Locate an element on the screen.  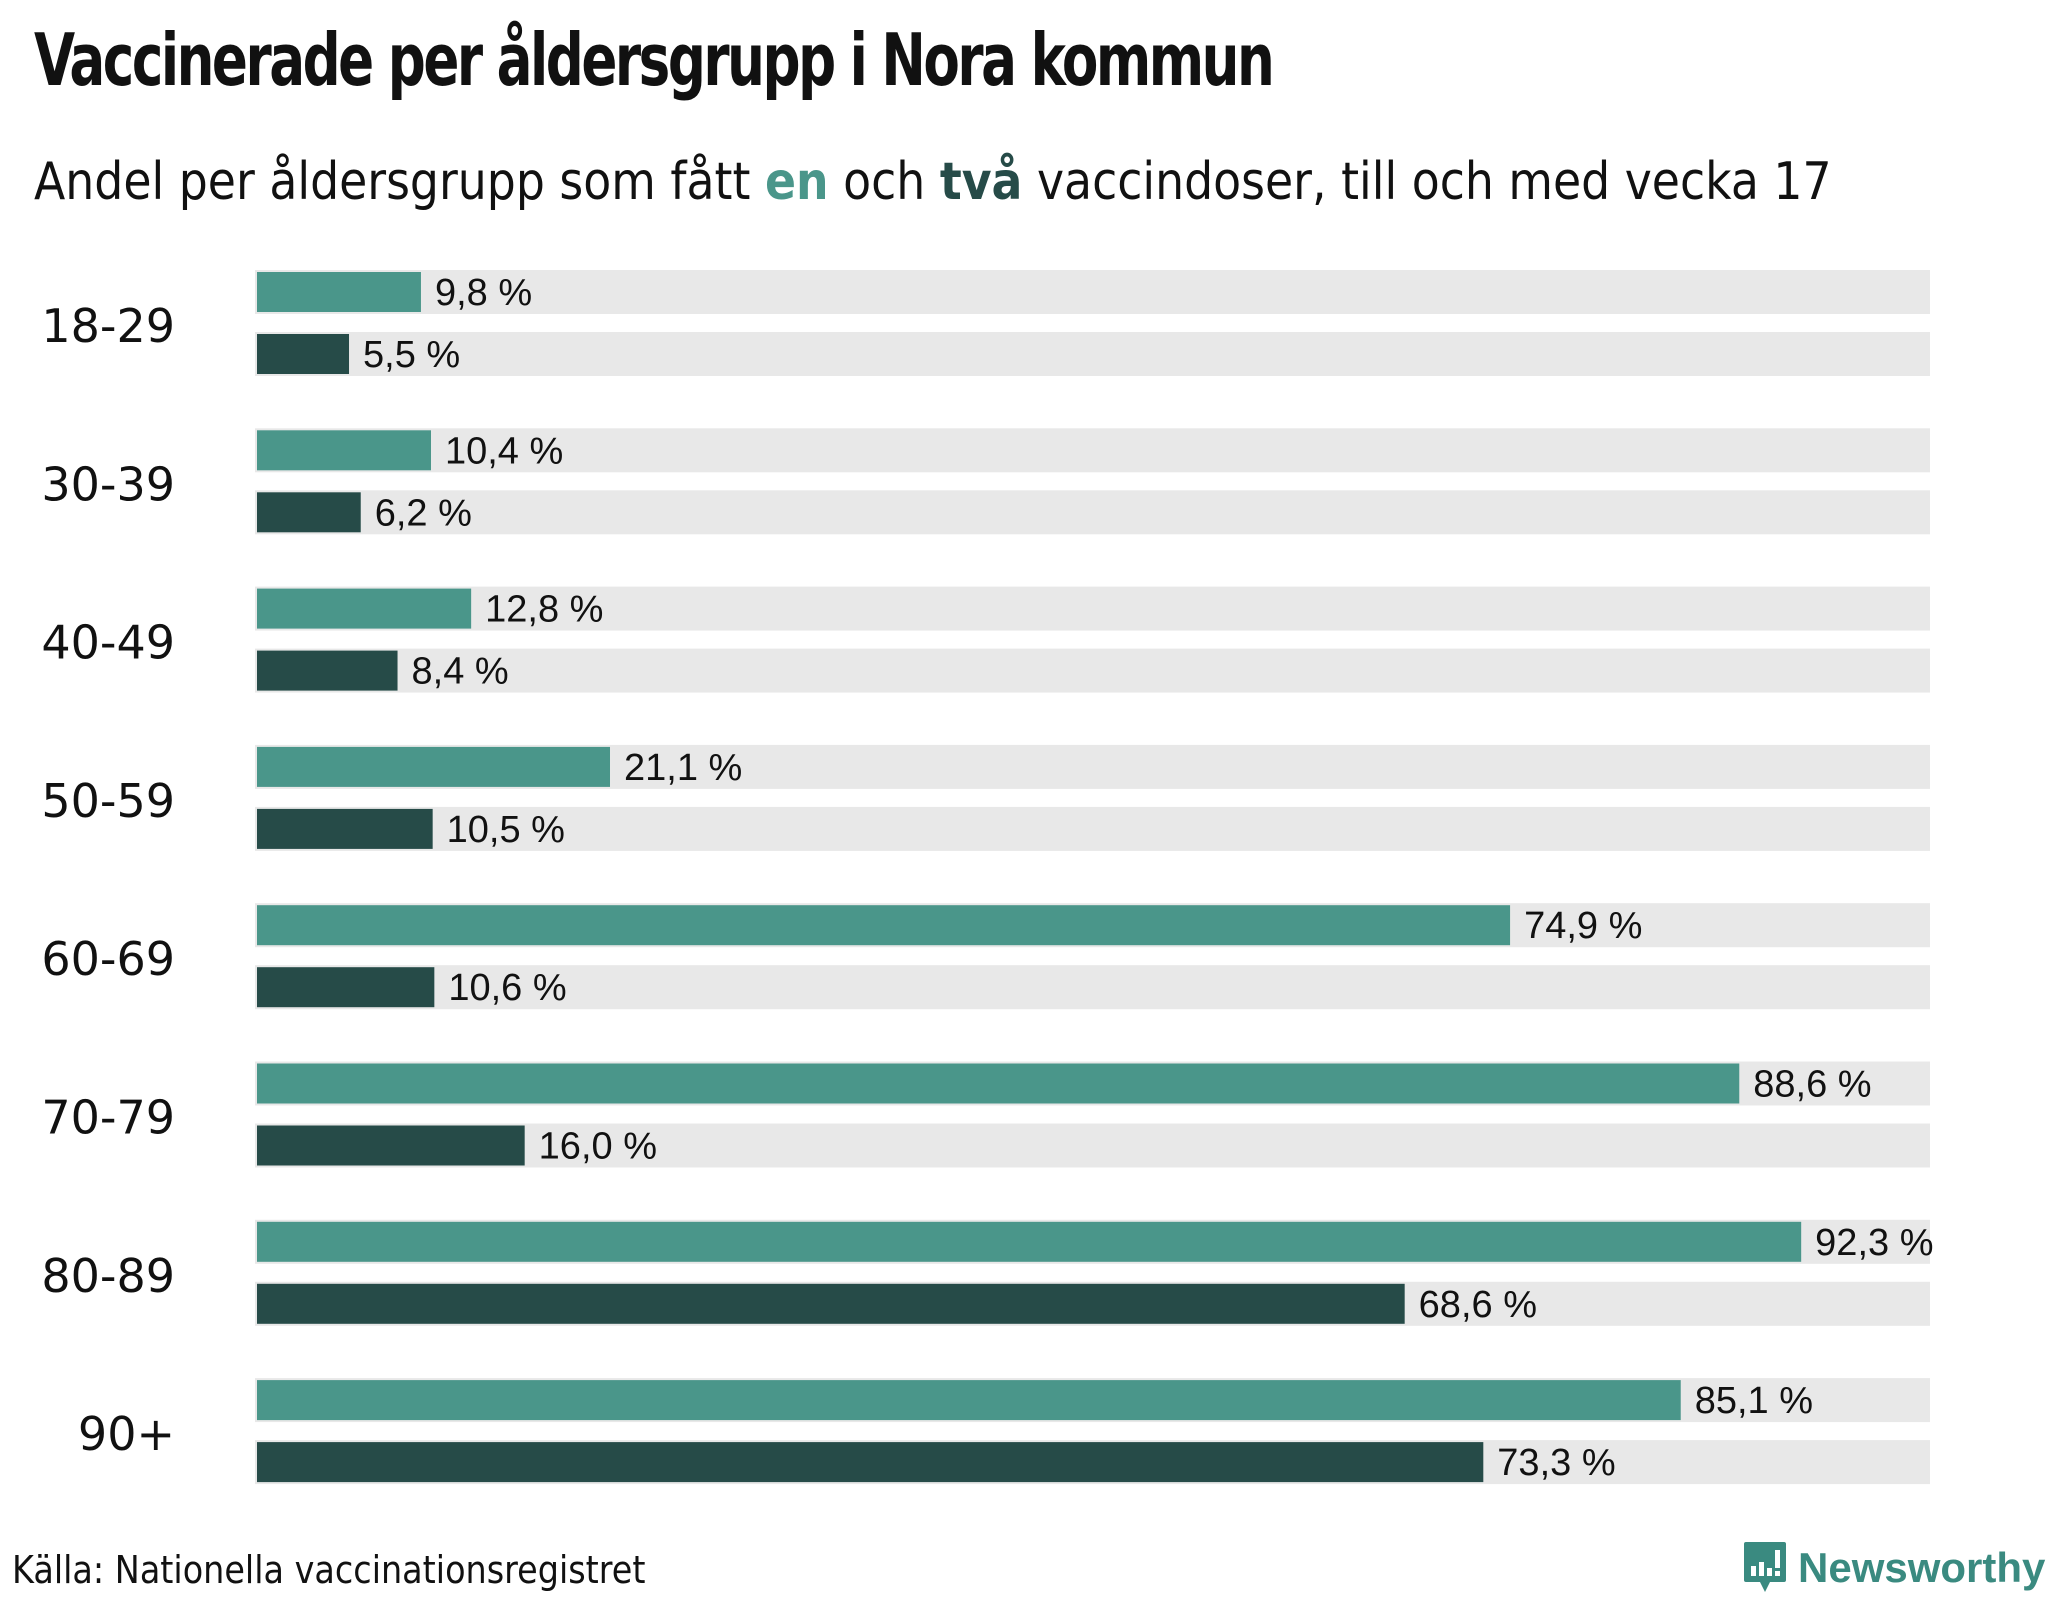
bar-group-60-69: 60-69 74,9 % 10,6 % is located at coordinates (985, 956).